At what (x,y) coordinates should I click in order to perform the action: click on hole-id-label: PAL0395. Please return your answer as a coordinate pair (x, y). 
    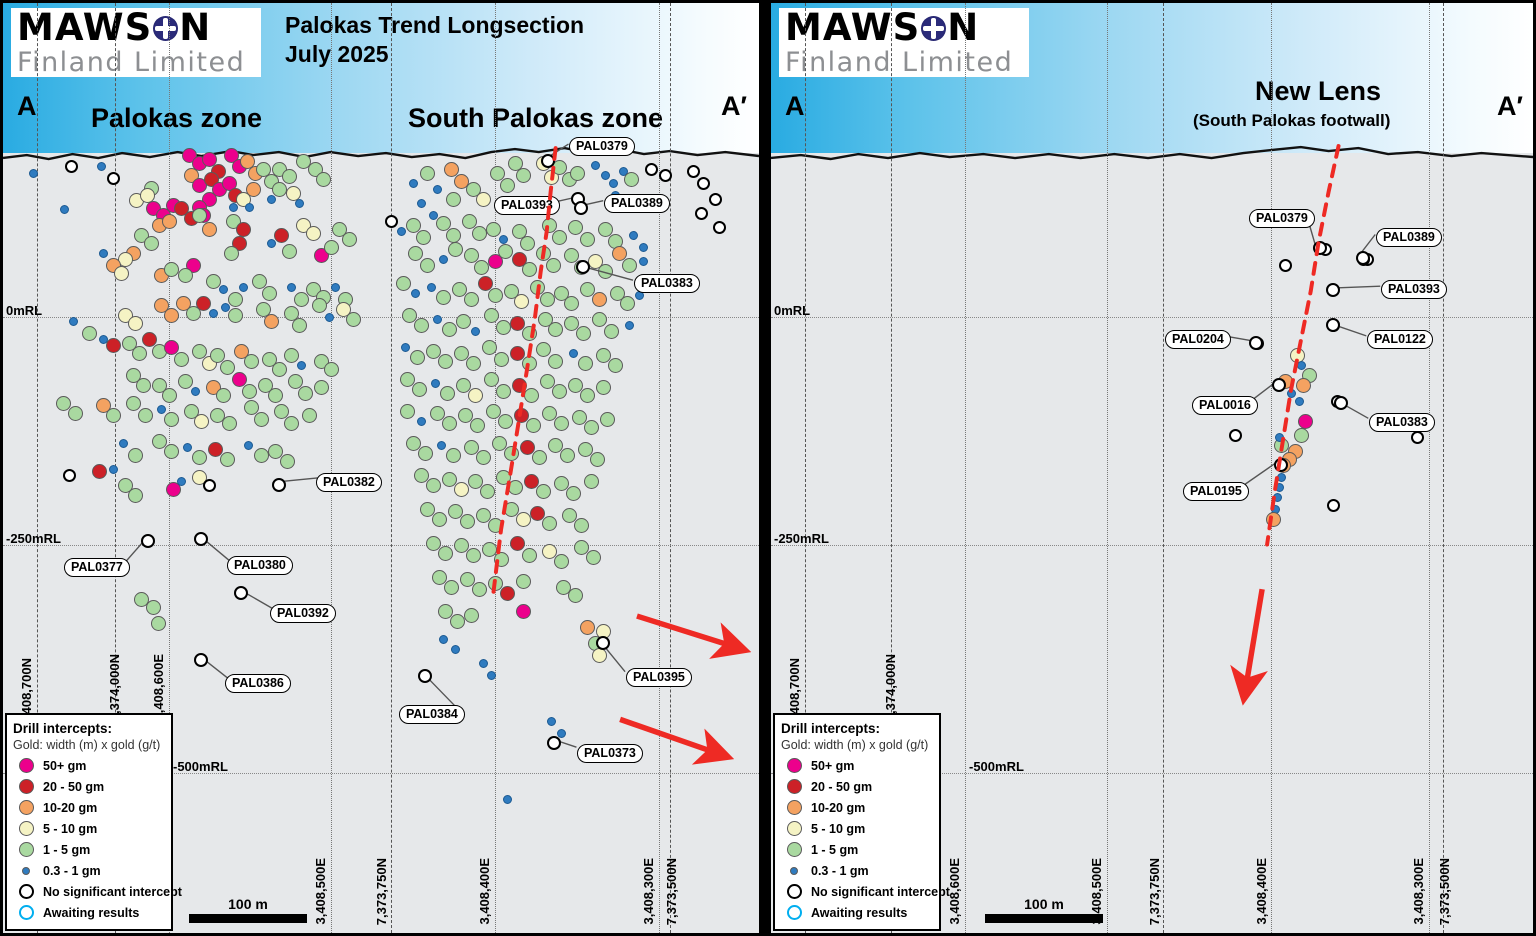
    Looking at the image, I should click on (659, 677).